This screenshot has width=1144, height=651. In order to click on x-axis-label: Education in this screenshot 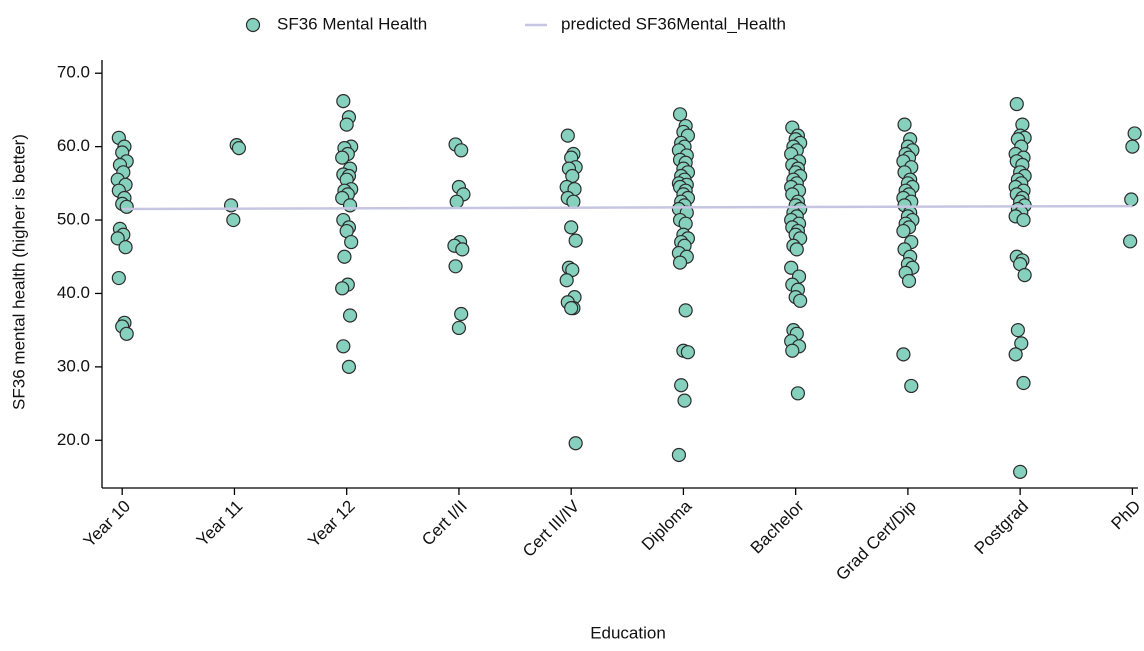, I will do `click(628, 632)`.